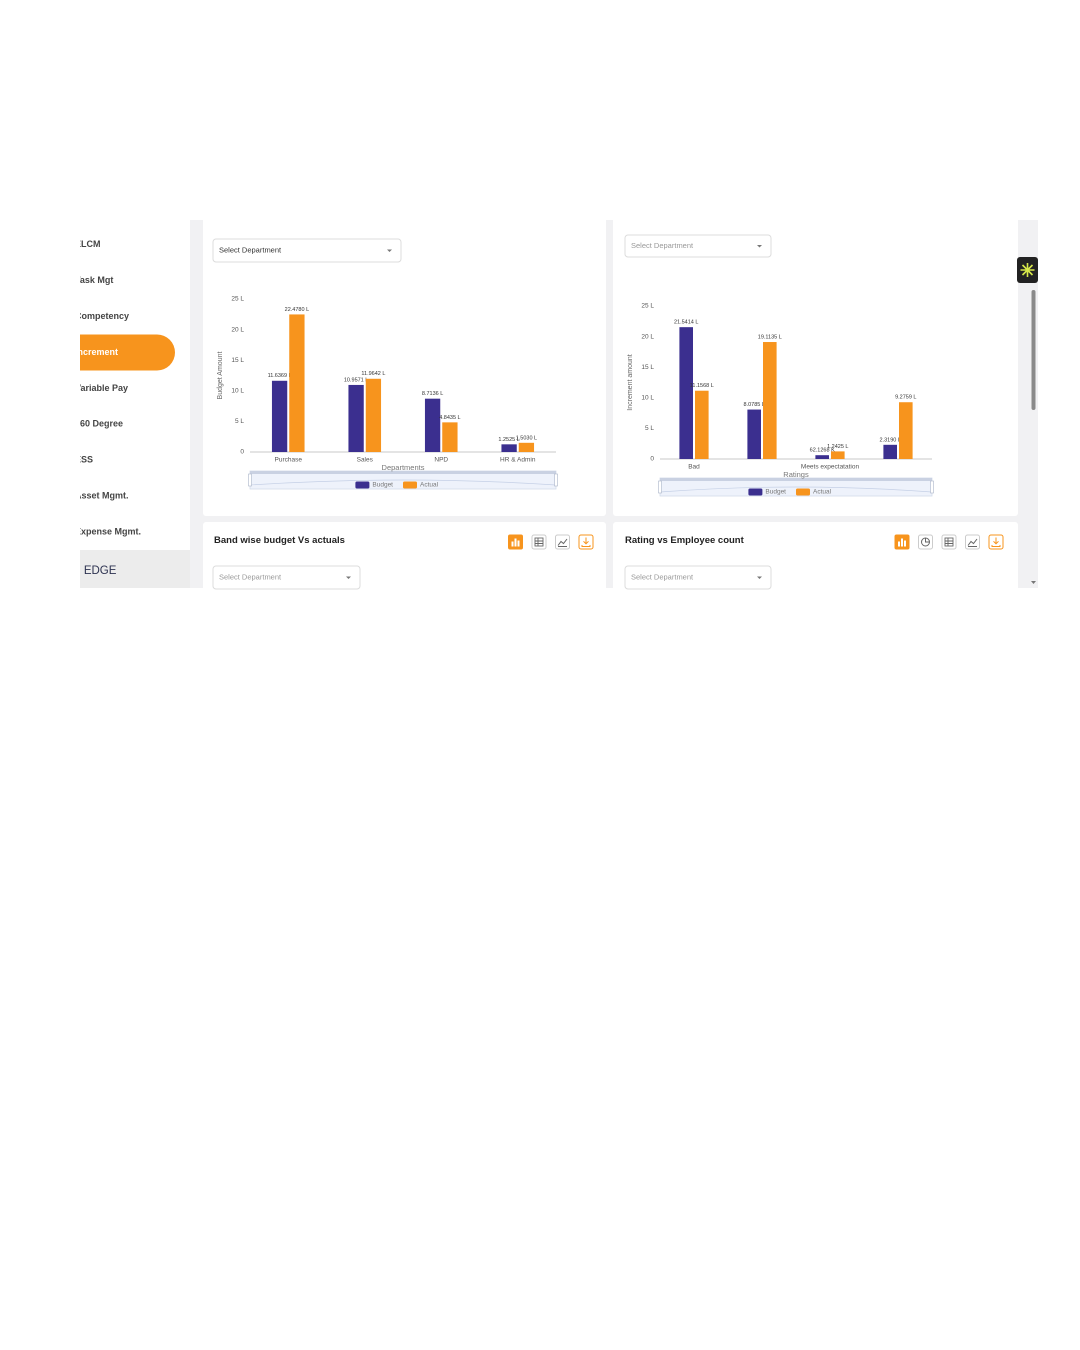 The image size is (1080, 1350). Describe the element at coordinates (235, 999) in the screenshot. I see `y-tick-label: 30 L` at that location.